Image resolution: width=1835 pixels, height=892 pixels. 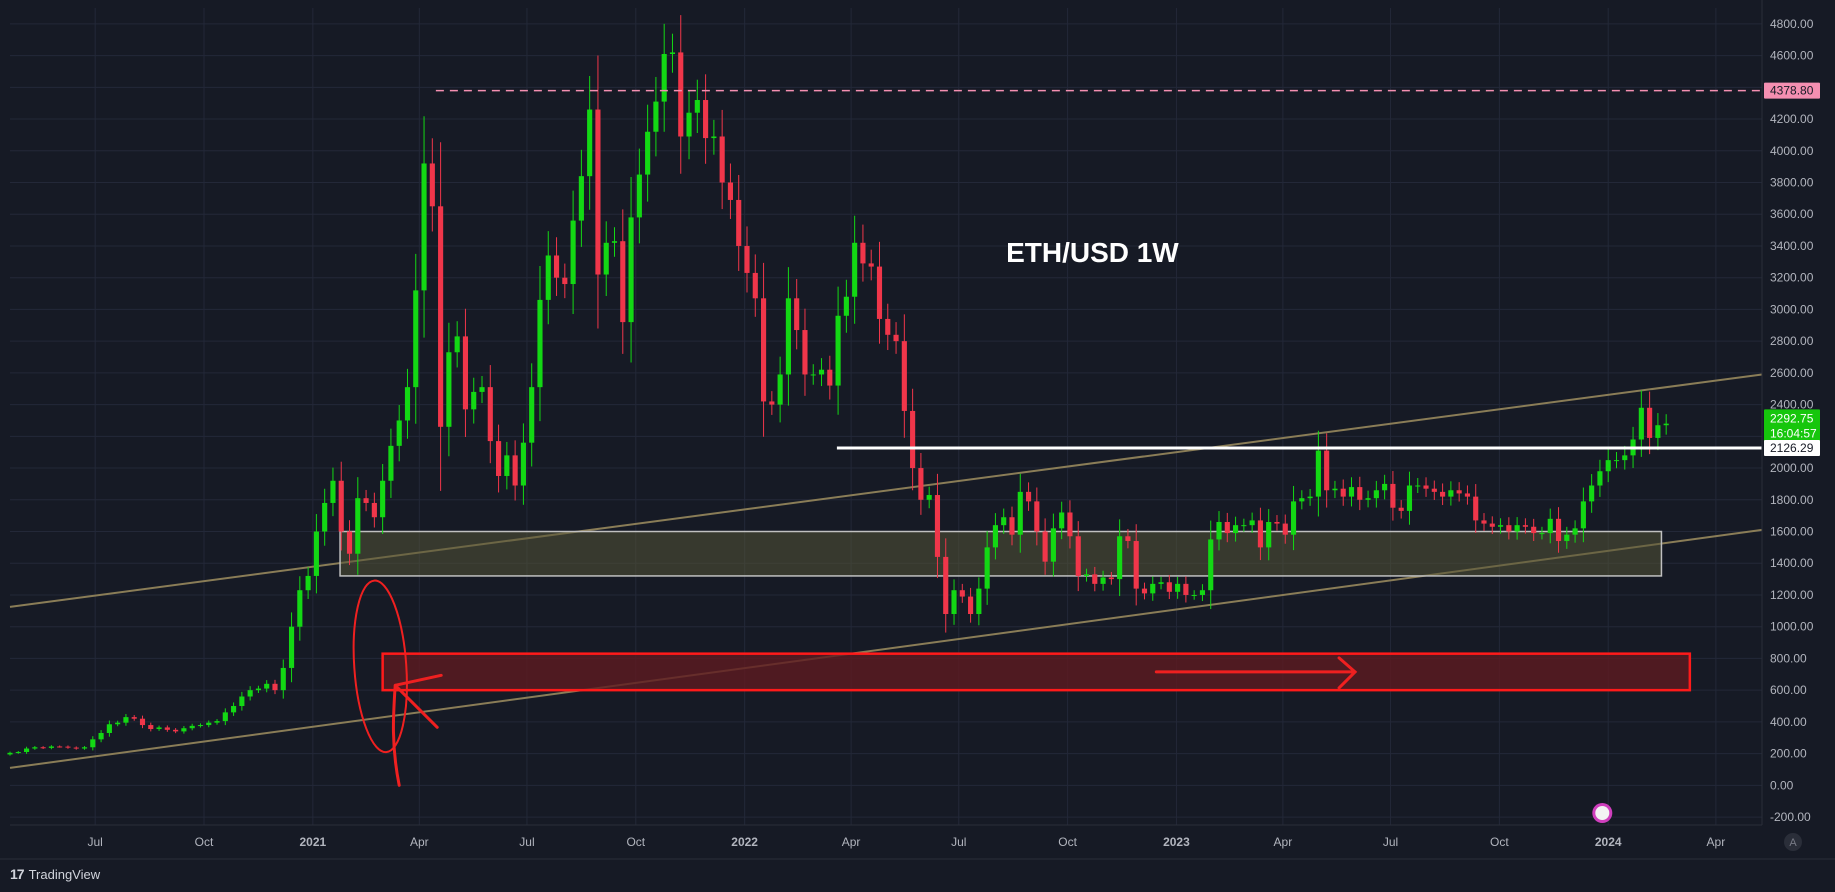 I want to click on support-price-tag: 2126.29, so click(x=1792, y=448).